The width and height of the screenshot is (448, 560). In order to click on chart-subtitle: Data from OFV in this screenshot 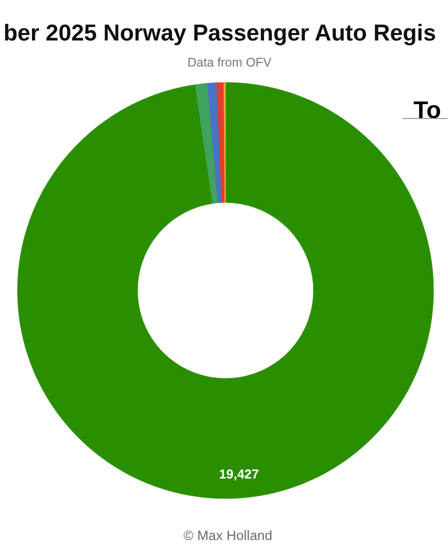, I will do `click(229, 63)`.